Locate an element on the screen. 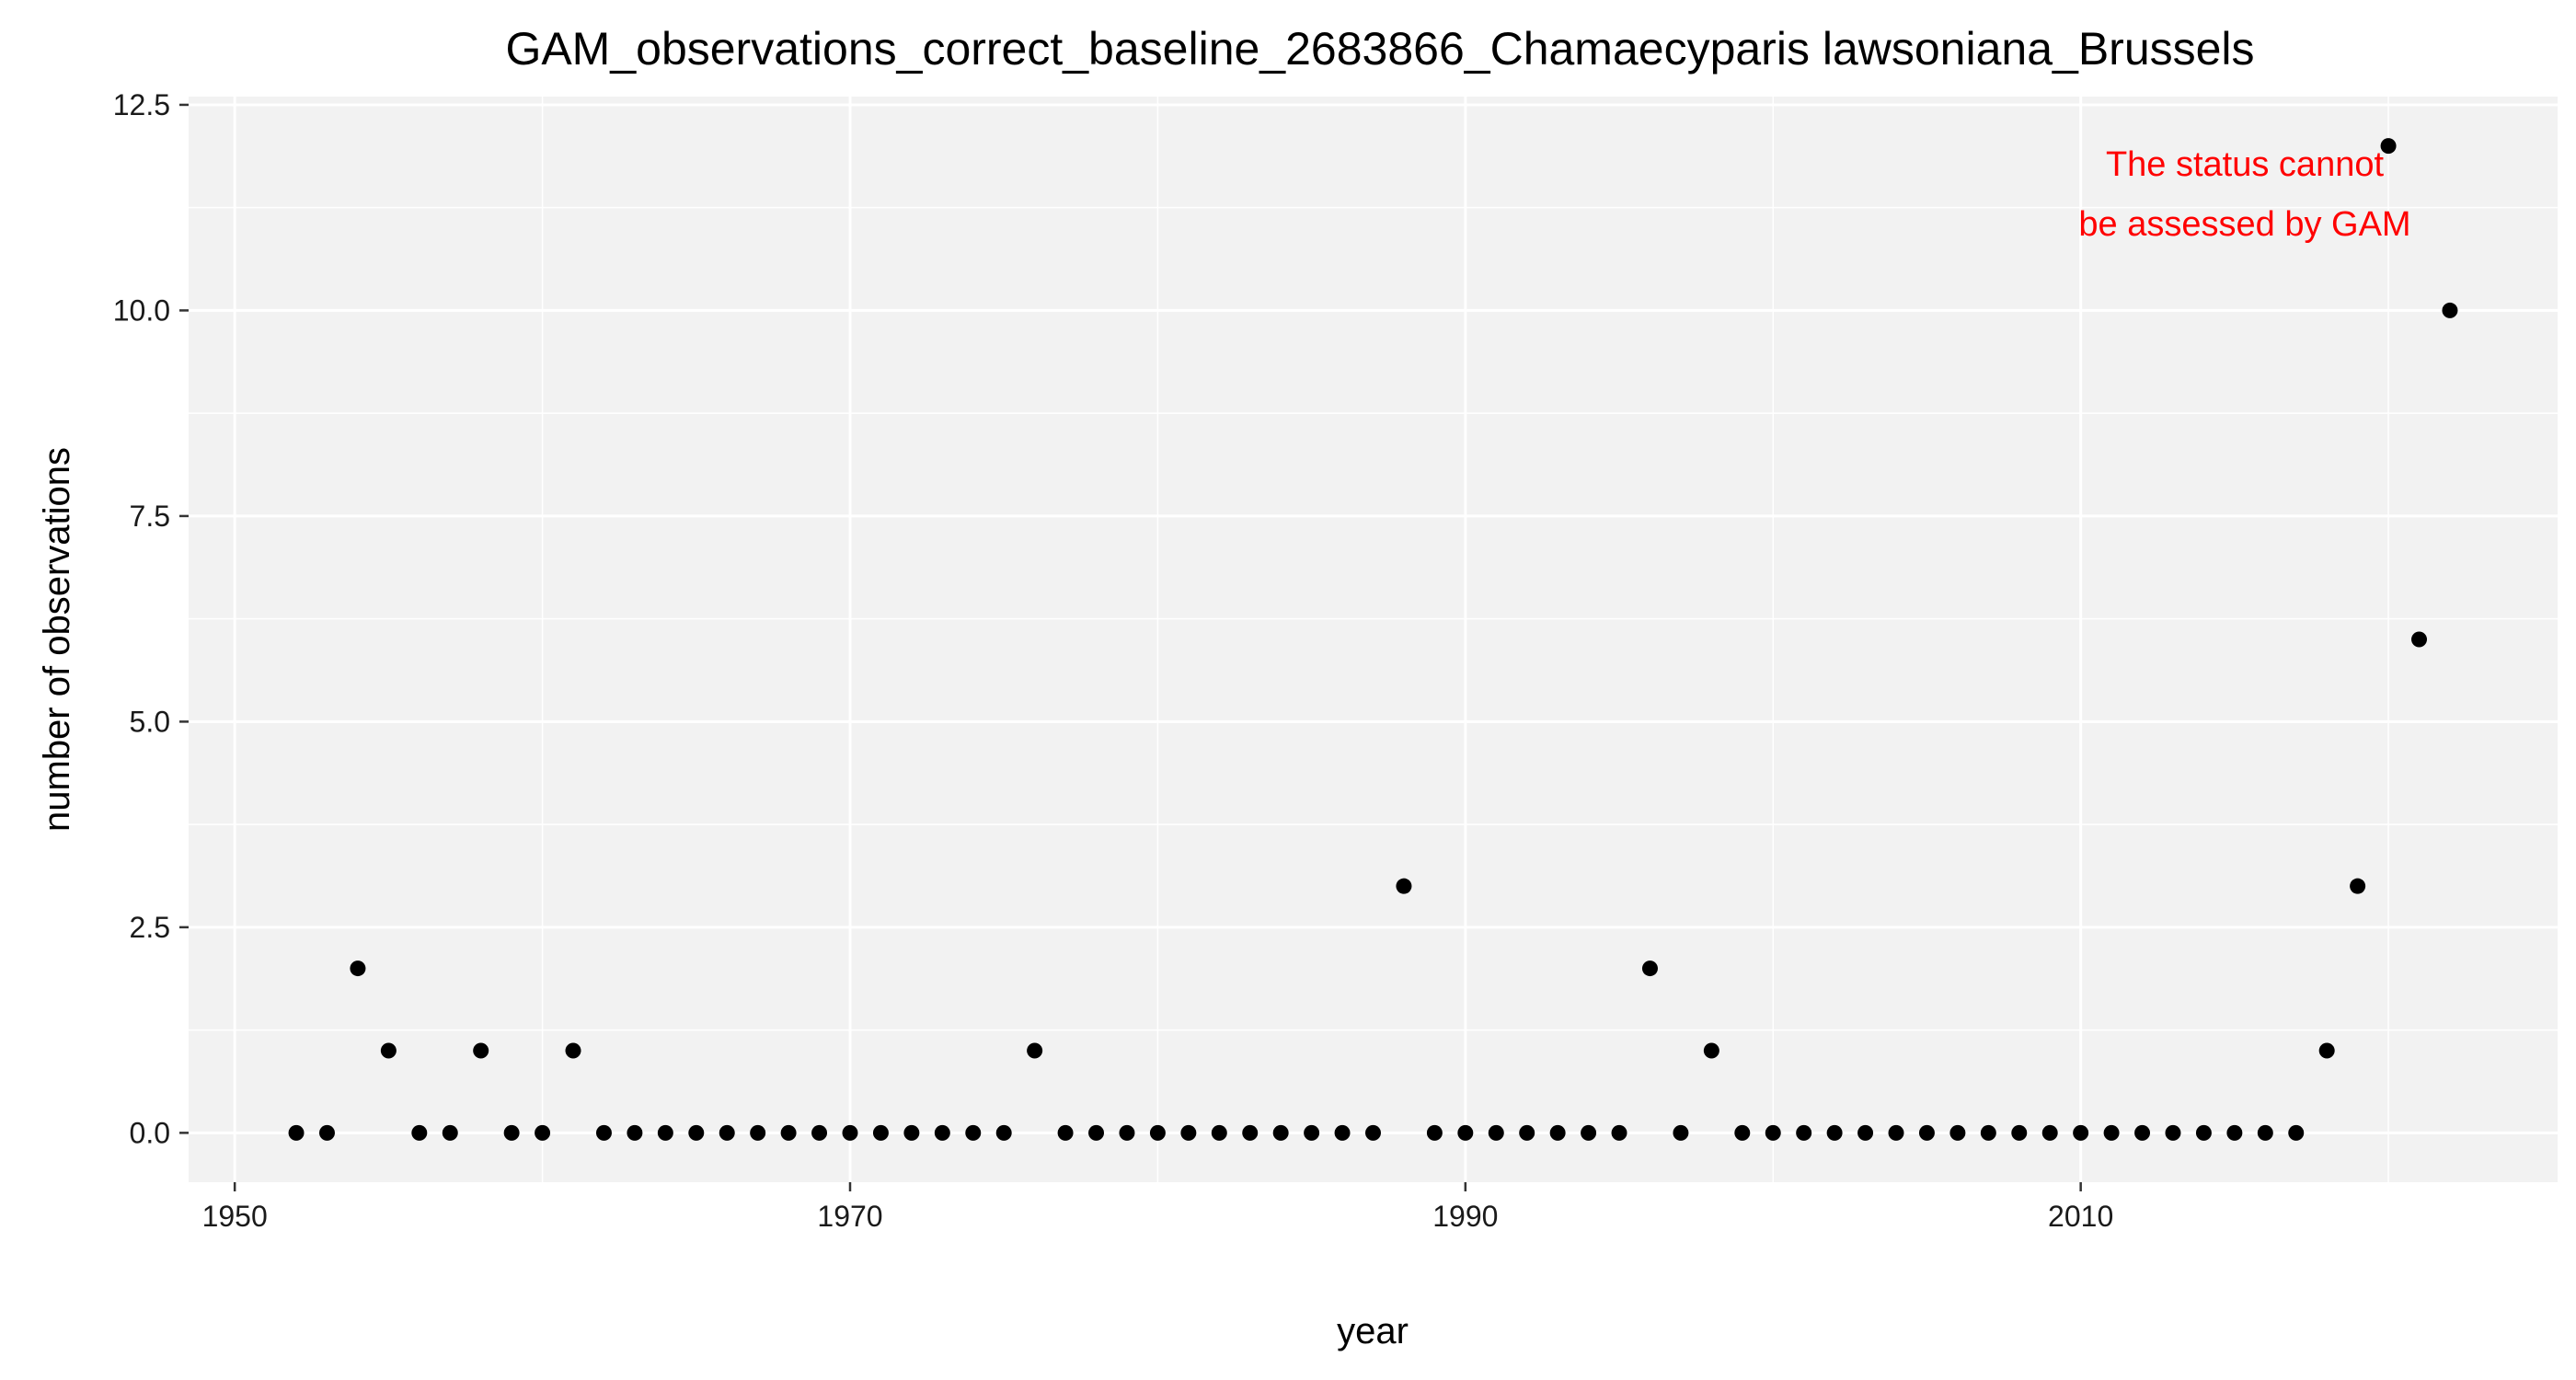 Image resolution: width=2576 pixels, height=1380 pixels. y-axis-label: number of observations is located at coordinates (57, 639).